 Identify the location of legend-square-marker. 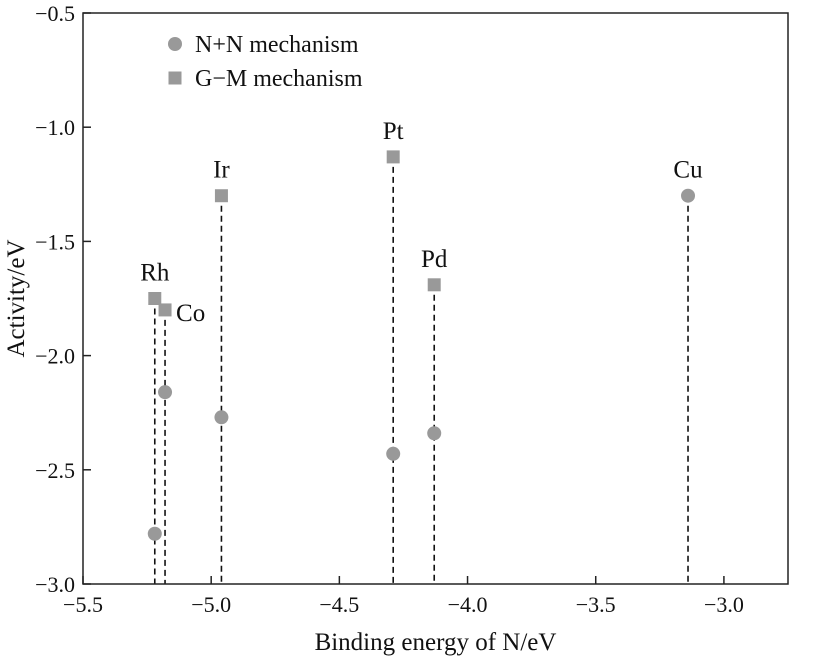
(175, 78).